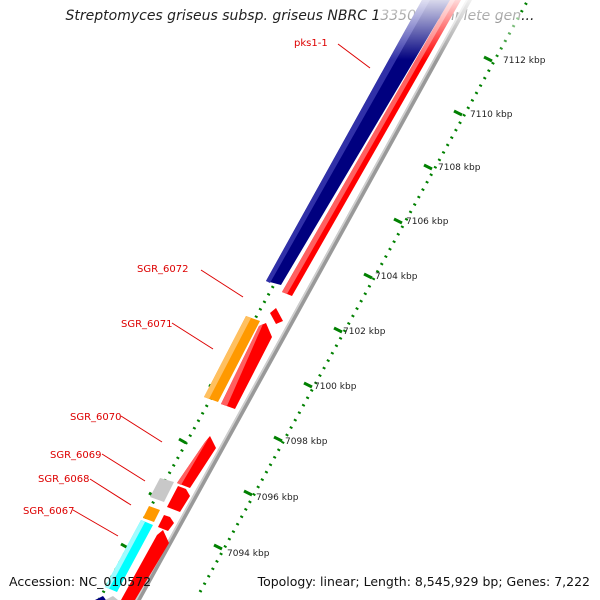 The image size is (600, 600). What do you see at coordinates (311, 43) in the screenshot?
I see `label-pks1-1: pks1-1` at bounding box center [311, 43].